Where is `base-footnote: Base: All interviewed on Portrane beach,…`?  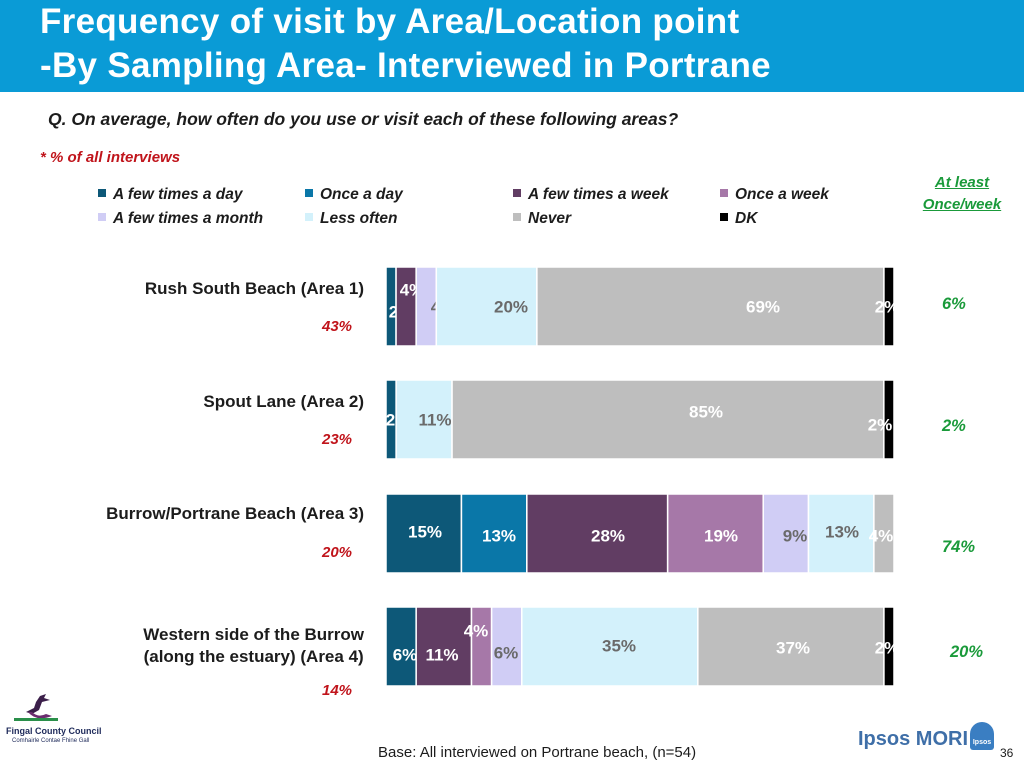
base-footnote: Base: All interviewed on Portrane beach,… is located at coordinates (537, 752).